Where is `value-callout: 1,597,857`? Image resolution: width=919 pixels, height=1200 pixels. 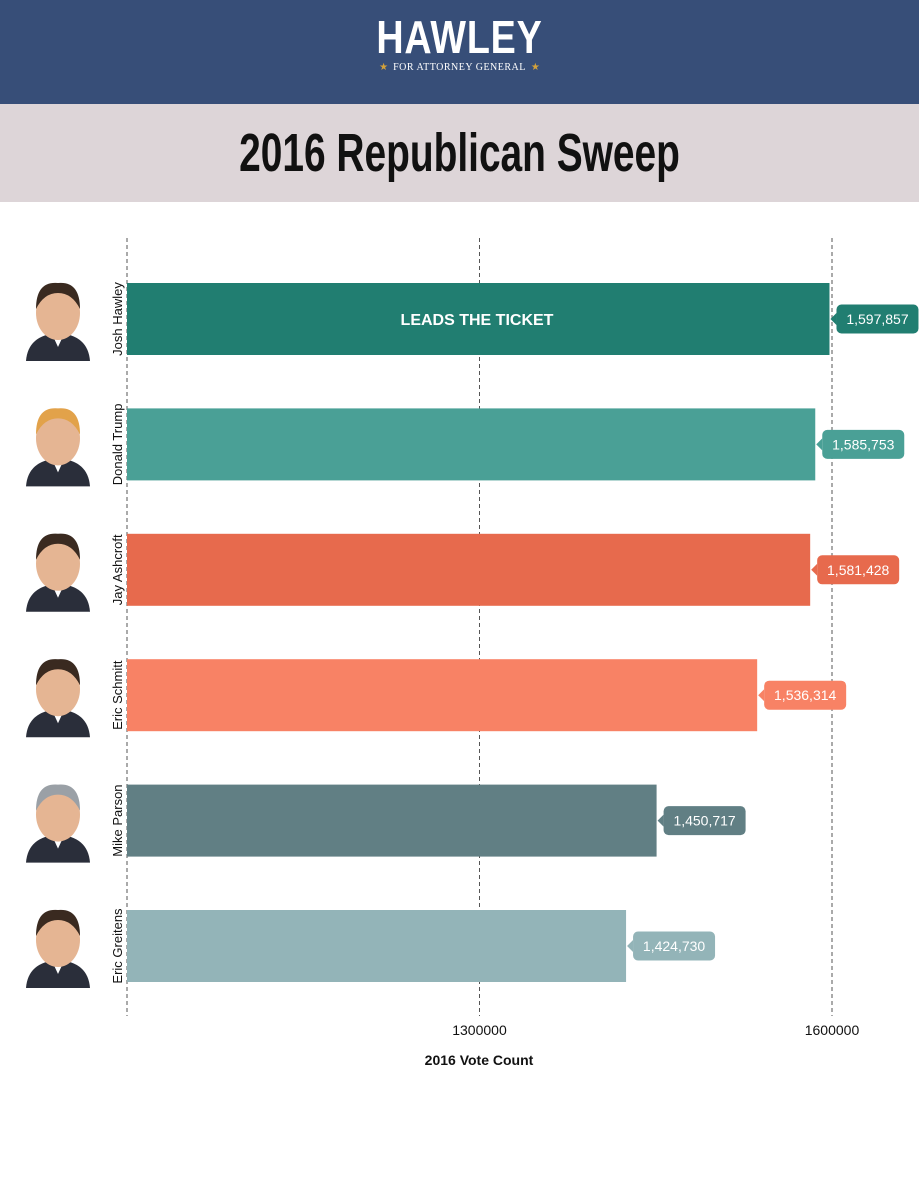 value-callout: 1,597,857 is located at coordinates (874, 319).